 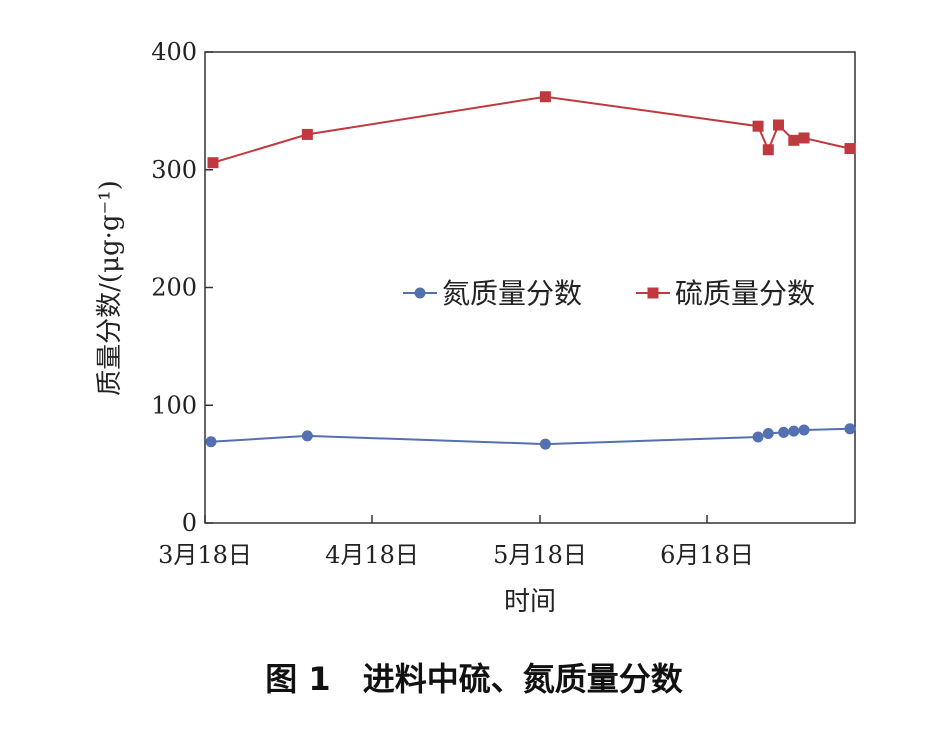 I want to click on y-axis-ticks: 0 100 200 300 400, so click(x=182, y=287).